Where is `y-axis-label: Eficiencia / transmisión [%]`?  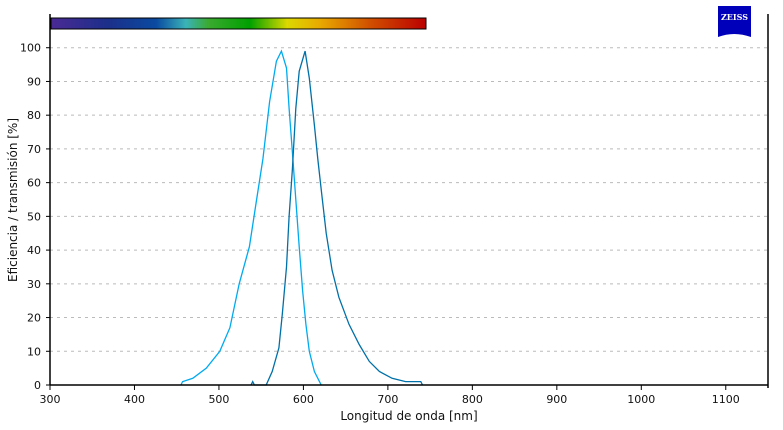 y-axis-label: Eficiencia / transmisión [%] is located at coordinates (13, 200).